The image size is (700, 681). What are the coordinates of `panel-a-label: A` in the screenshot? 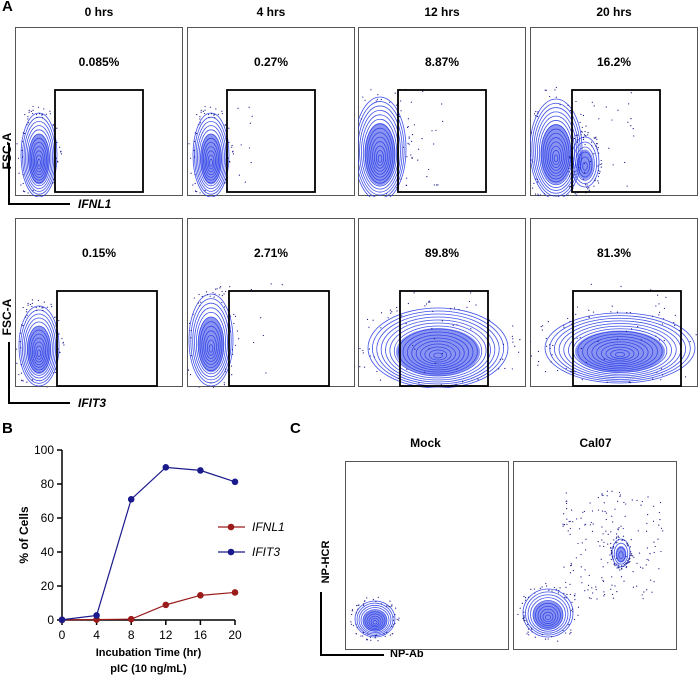 It's located at (7, 7).